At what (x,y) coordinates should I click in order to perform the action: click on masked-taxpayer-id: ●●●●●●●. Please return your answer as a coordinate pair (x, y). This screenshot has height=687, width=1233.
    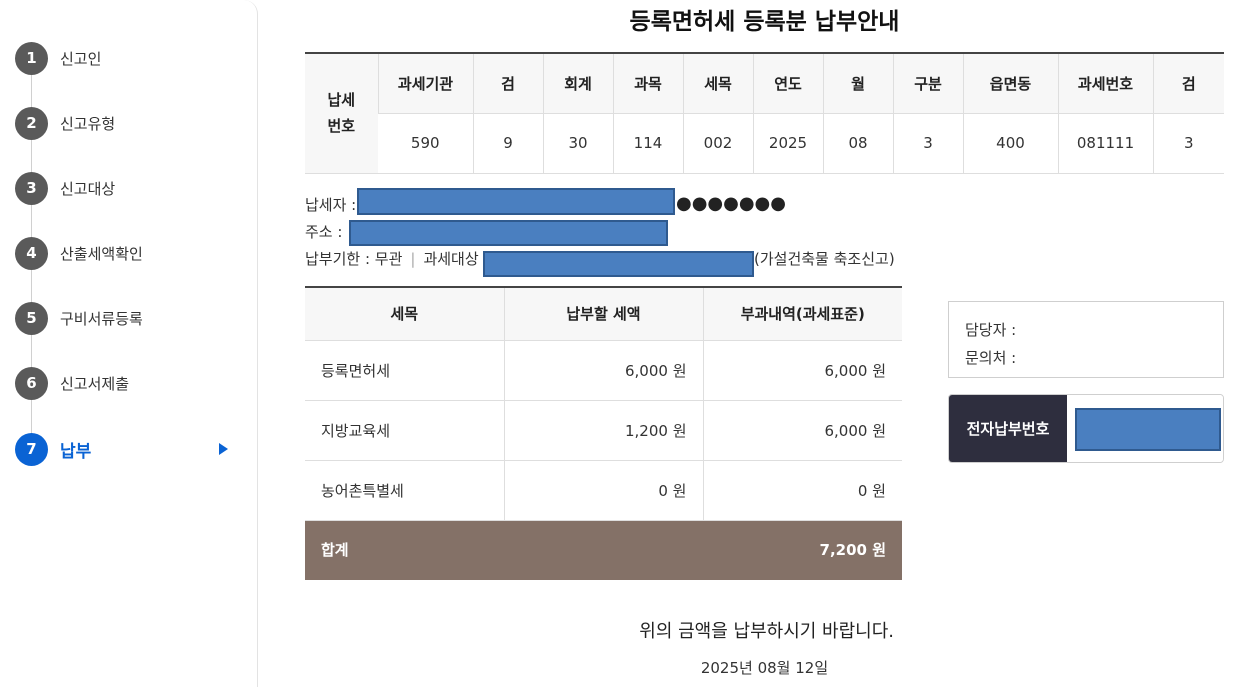
    Looking at the image, I should click on (731, 203).